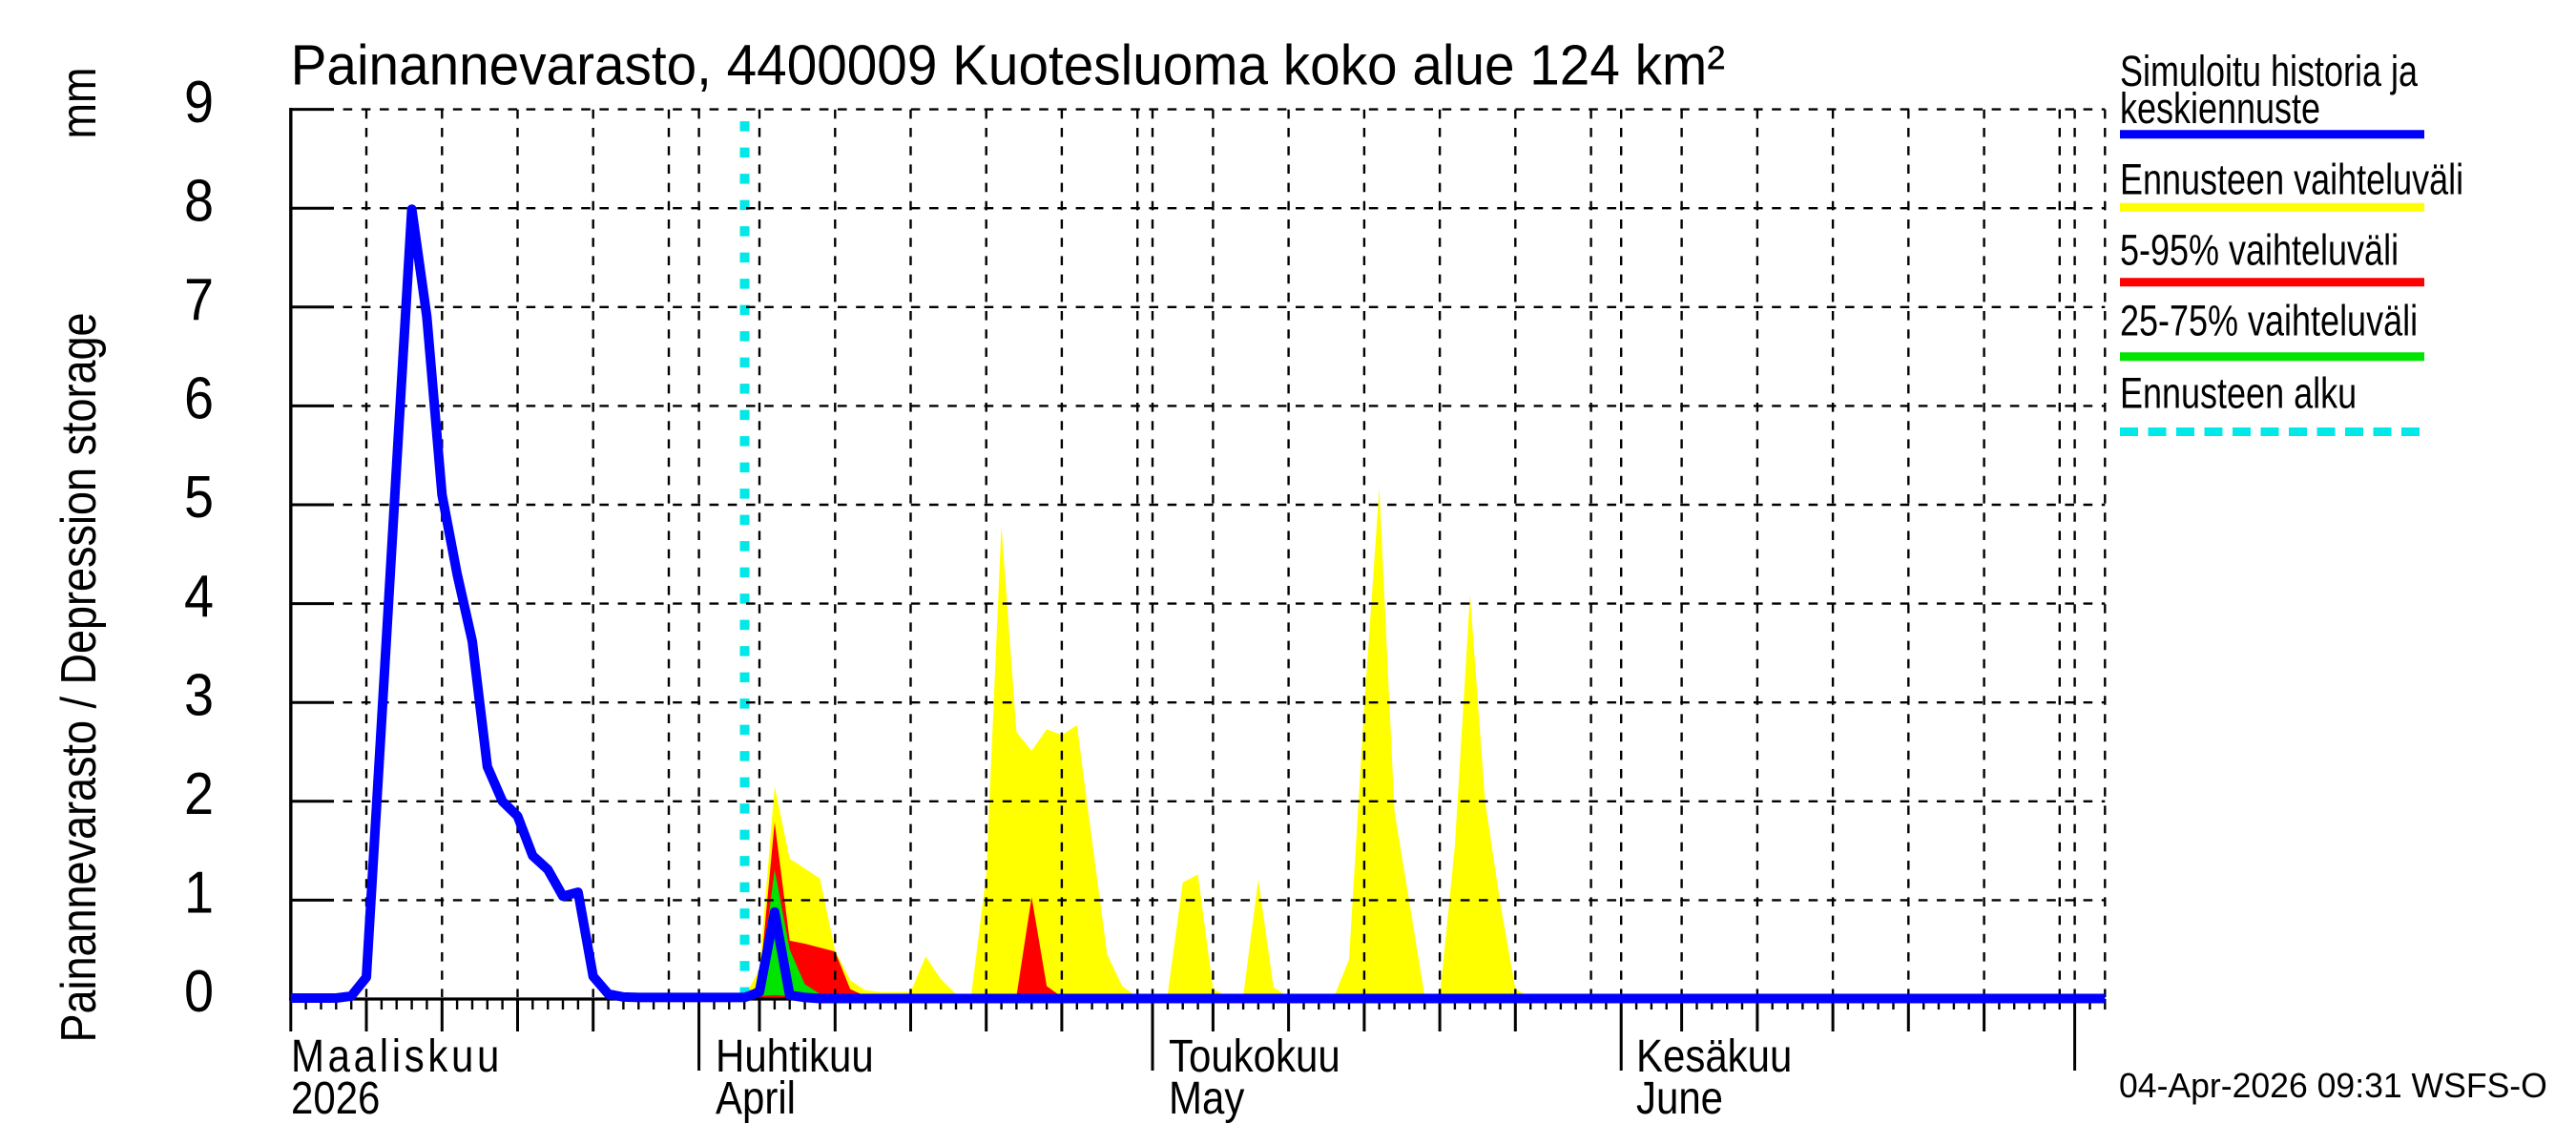 The height and width of the screenshot is (1145, 2576). What do you see at coordinates (79, 677) in the screenshot?
I see `svg-text:Painannevarasto / Depression s: Painannevarasto / Depression storage` at bounding box center [79, 677].